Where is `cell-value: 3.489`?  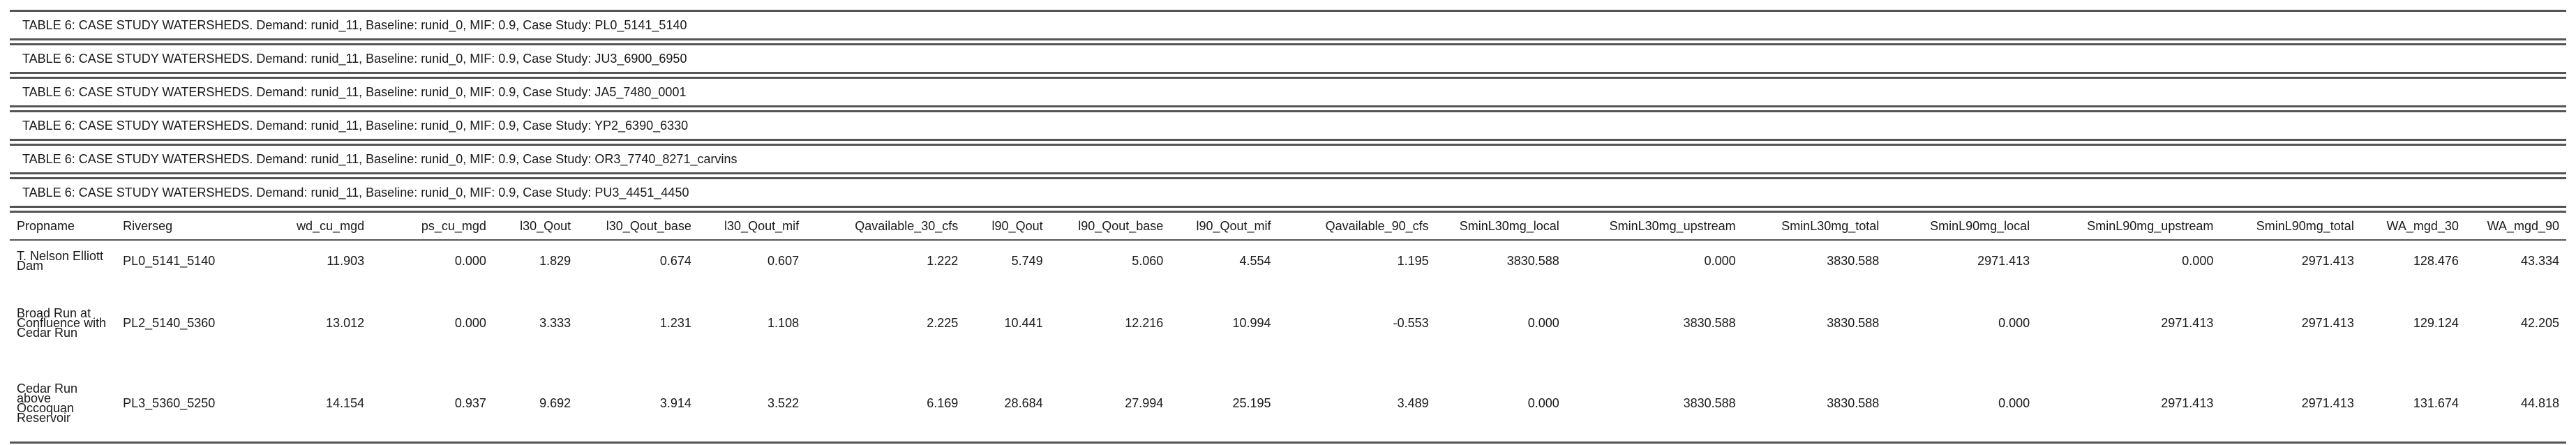 cell-value: 3.489 is located at coordinates (1413, 402).